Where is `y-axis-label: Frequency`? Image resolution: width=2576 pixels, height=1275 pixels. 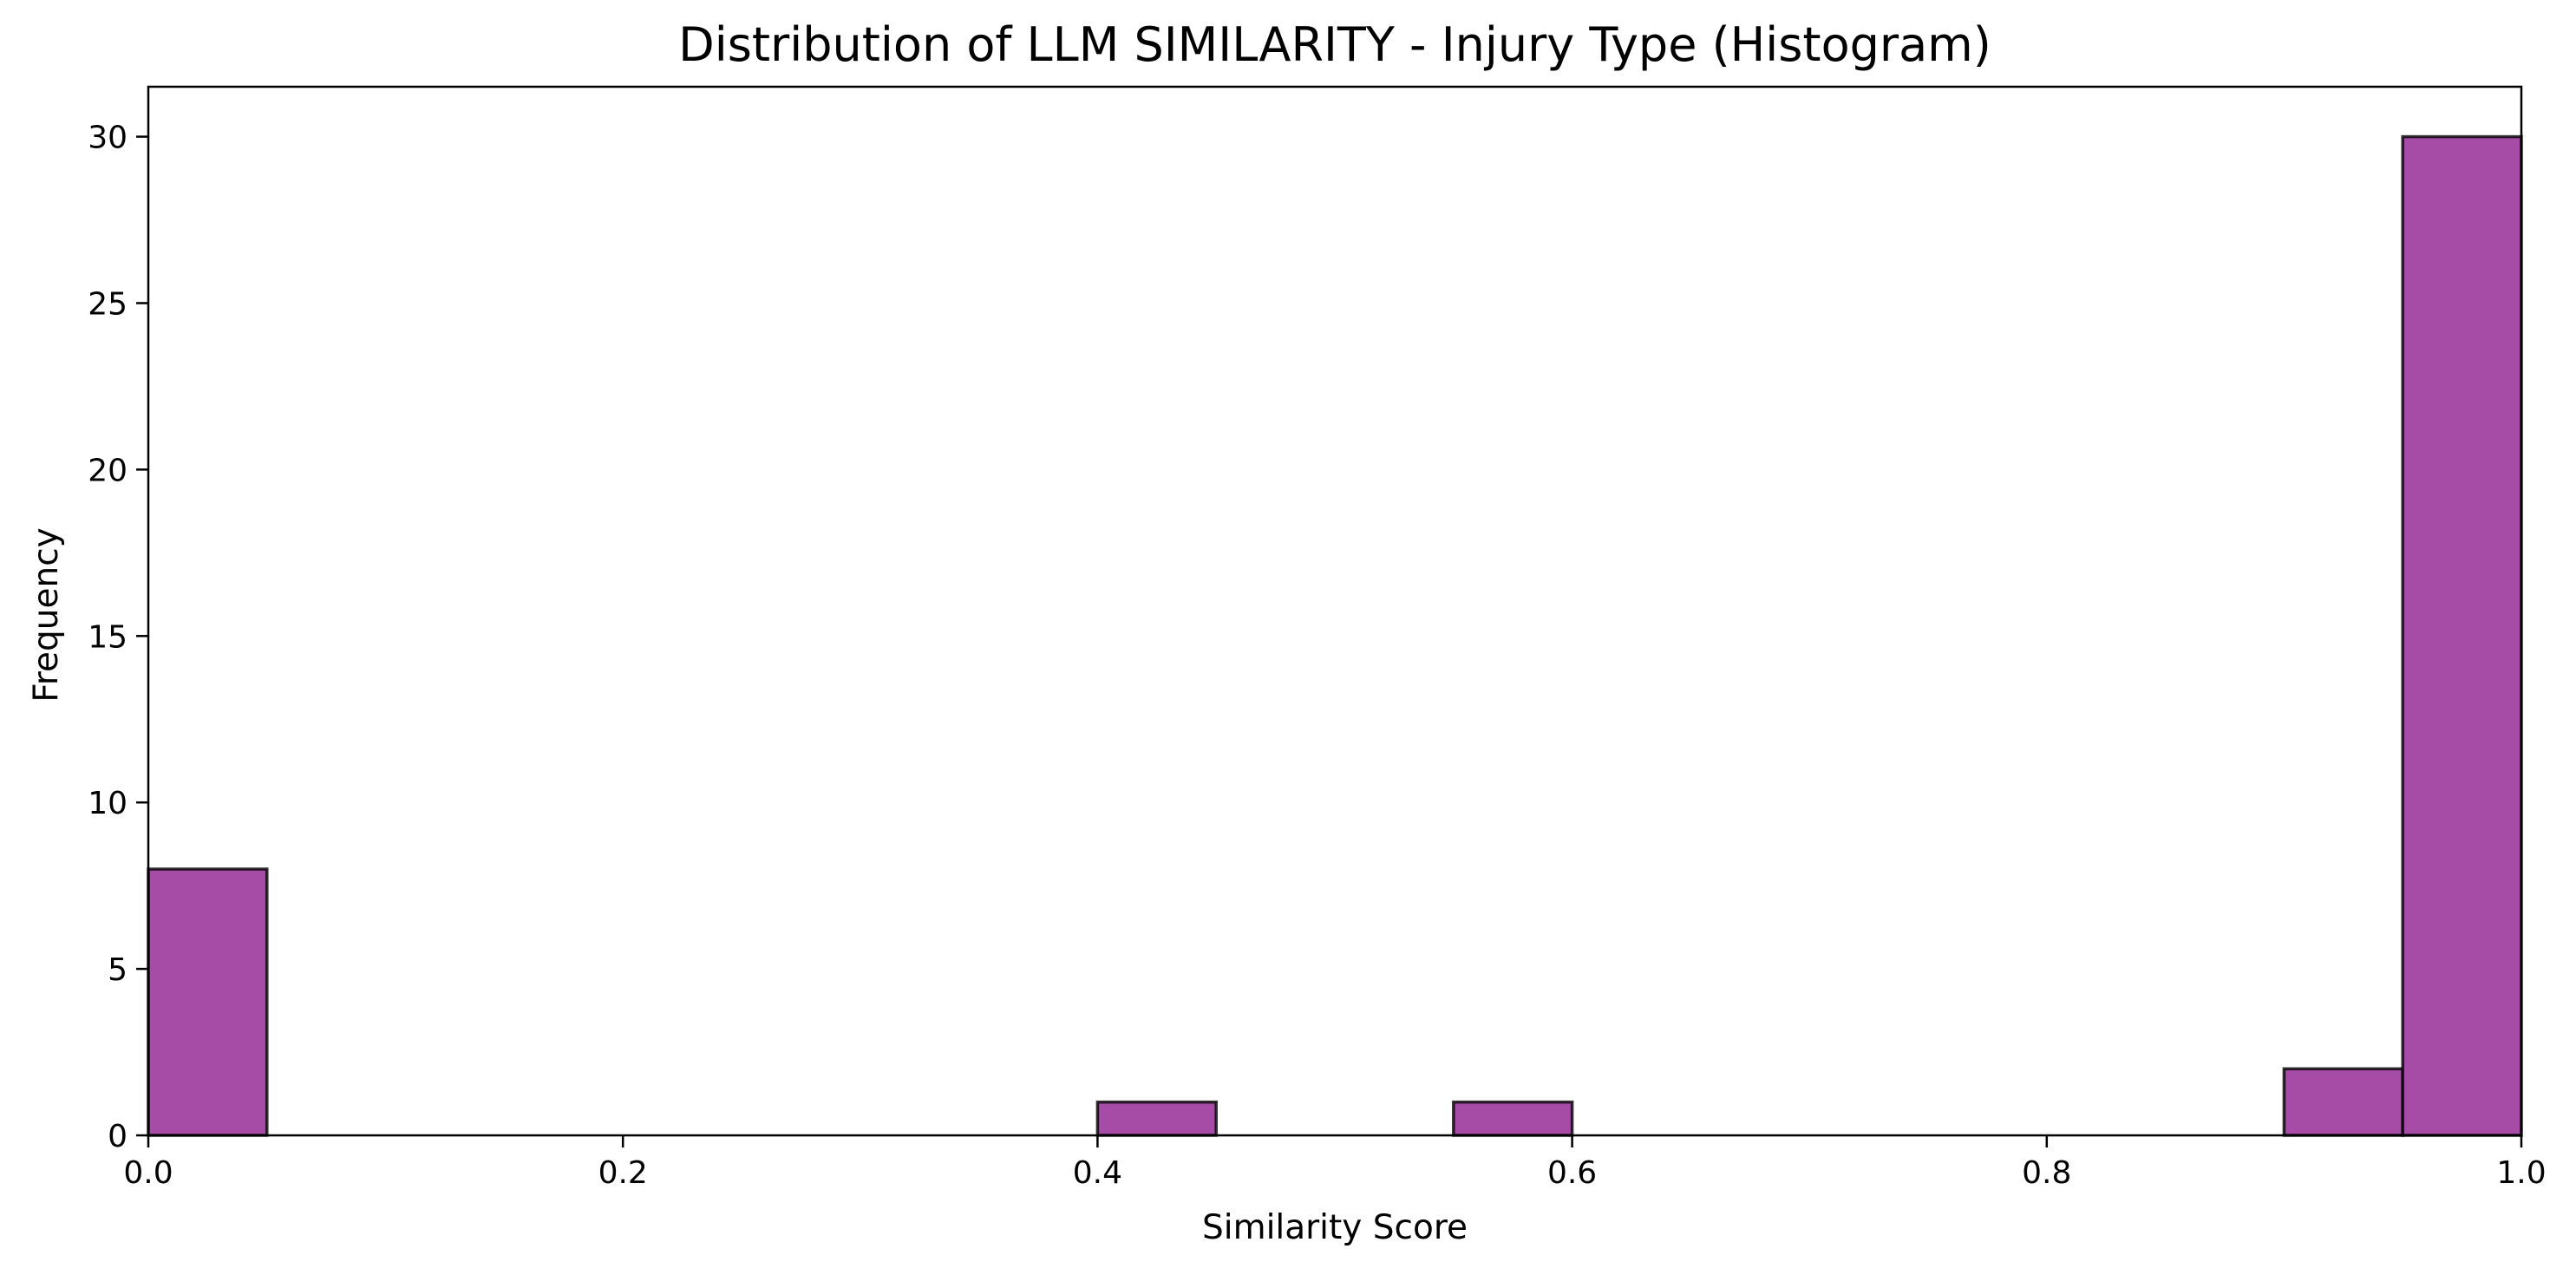 y-axis-label: Frequency is located at coordinates (46, 614).